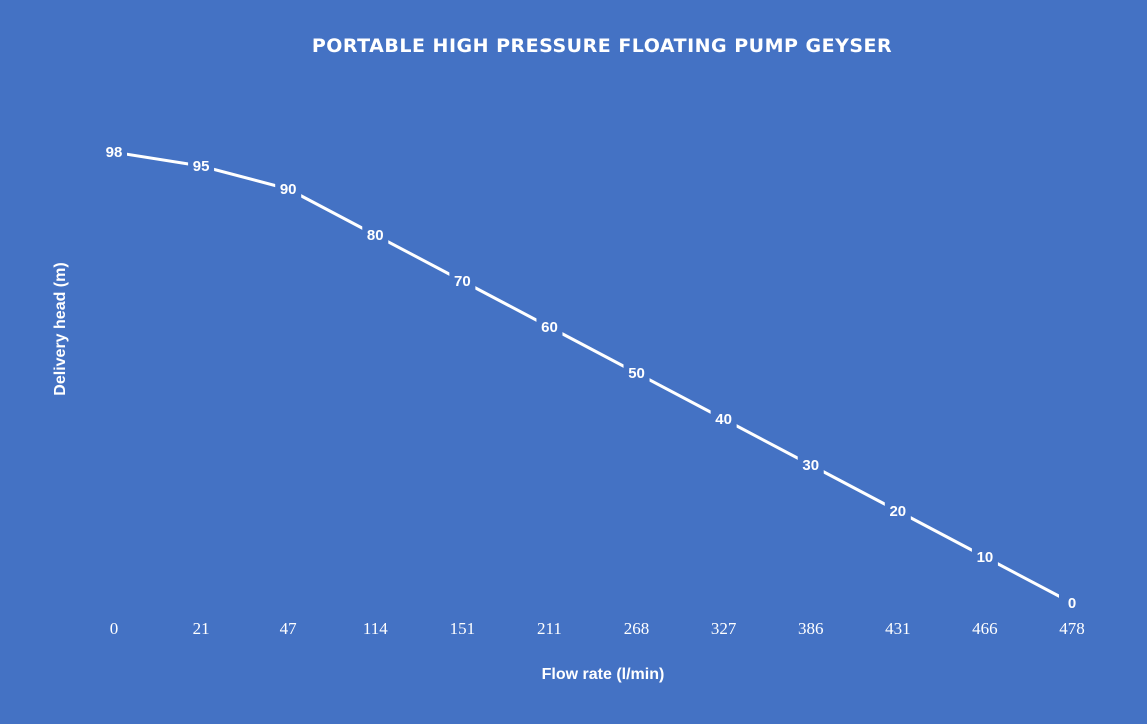 The width and height of the screenshot is (1147, 724). What do you see at coordinates (985, 628) in the screenshot?
I see `x-tick-label: 466` at bounding box center [985, 628].